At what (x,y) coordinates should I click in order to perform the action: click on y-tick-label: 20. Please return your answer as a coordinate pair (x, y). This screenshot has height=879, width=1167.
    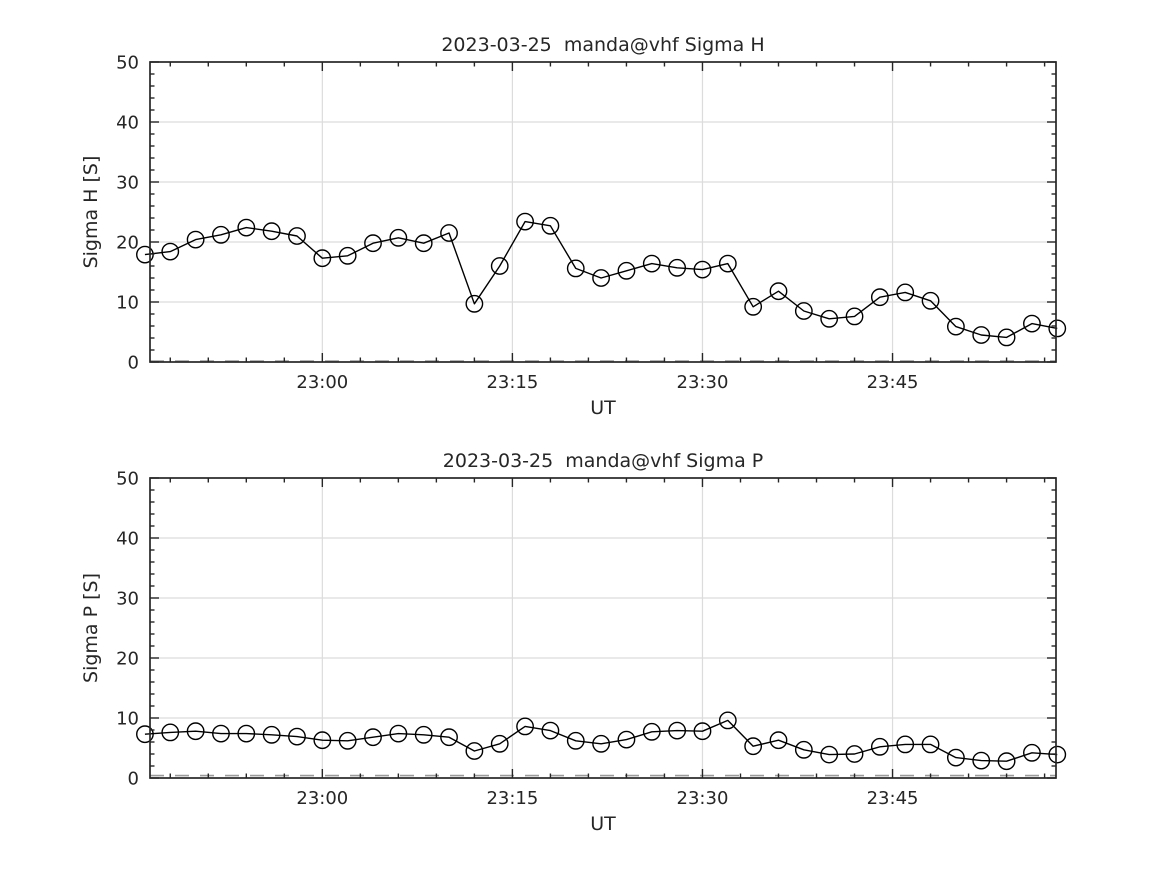
    Looking at the image, I should click on (127, 659).